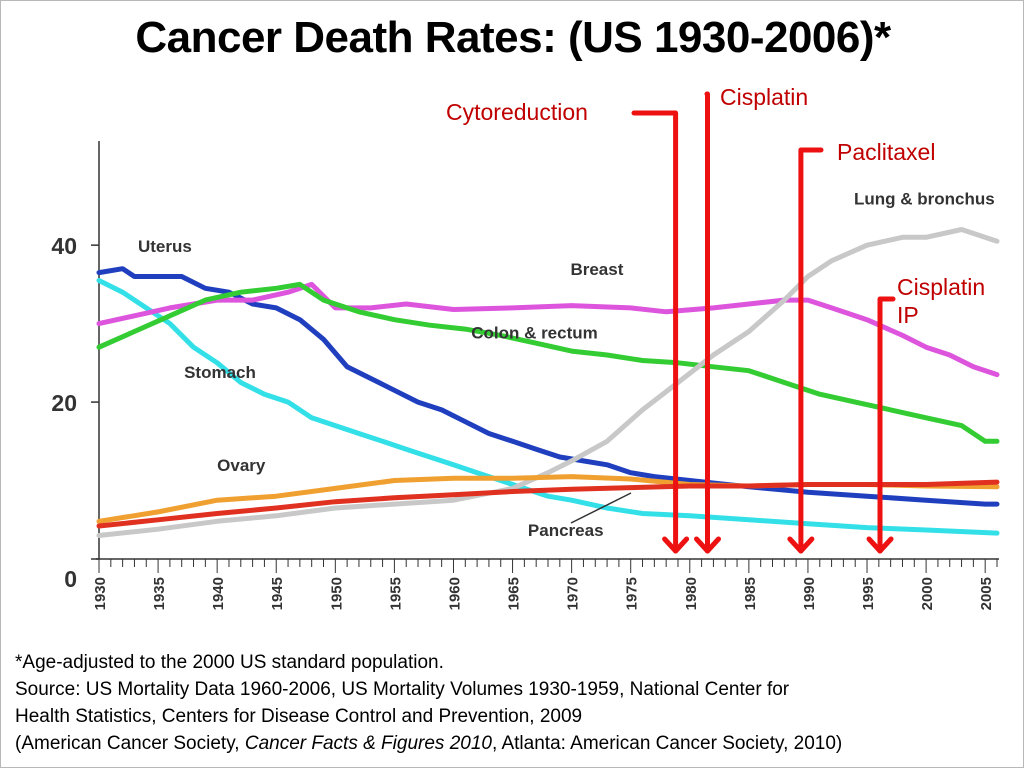  I want to click on y-tick-label: 0, so click(70, 579).